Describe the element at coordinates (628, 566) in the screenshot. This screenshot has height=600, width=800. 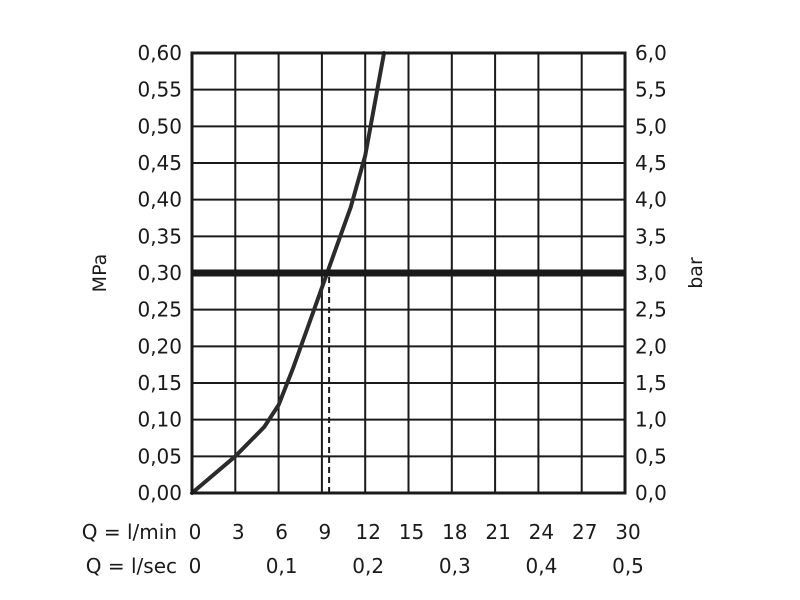
I see `x-tick-lsec: 0,5` at that location.